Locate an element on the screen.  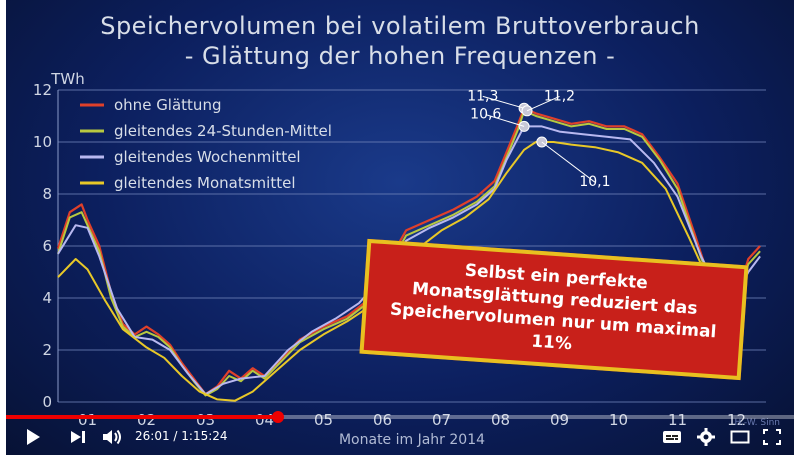
x-tick-label-10: 11 is located at coordinates (677, 420).